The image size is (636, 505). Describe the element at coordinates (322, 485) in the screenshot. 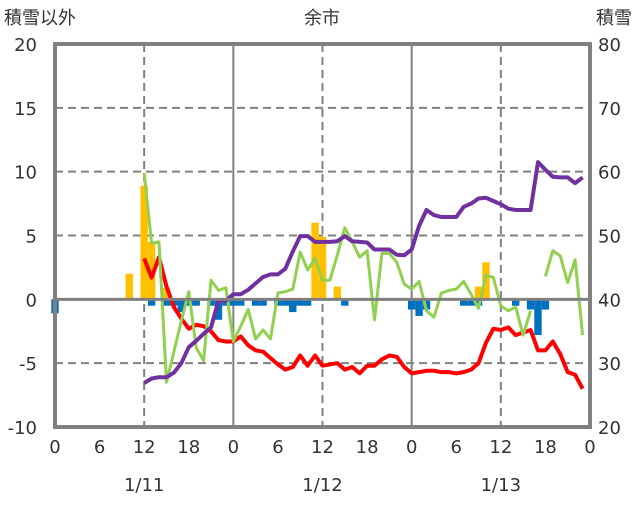

I see `date-label: 1/12` at that location.